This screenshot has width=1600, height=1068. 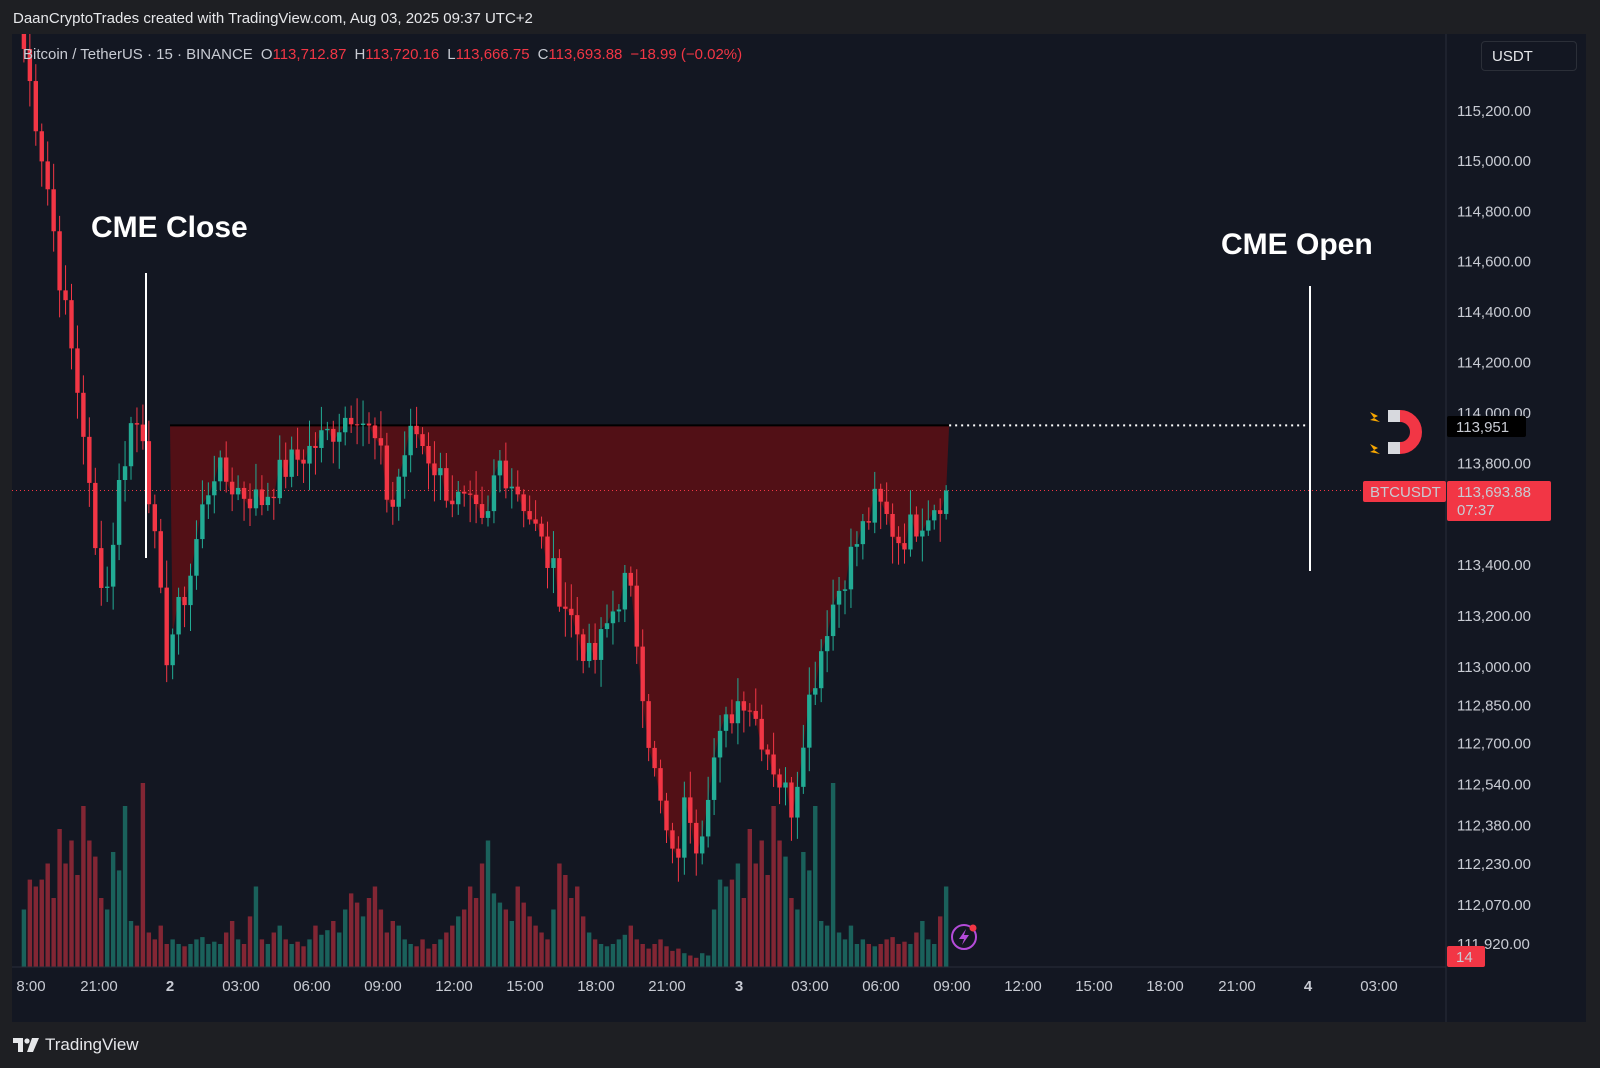 I want to click on y-tick-label: 112,230.00, so click(x=1494, y=864).